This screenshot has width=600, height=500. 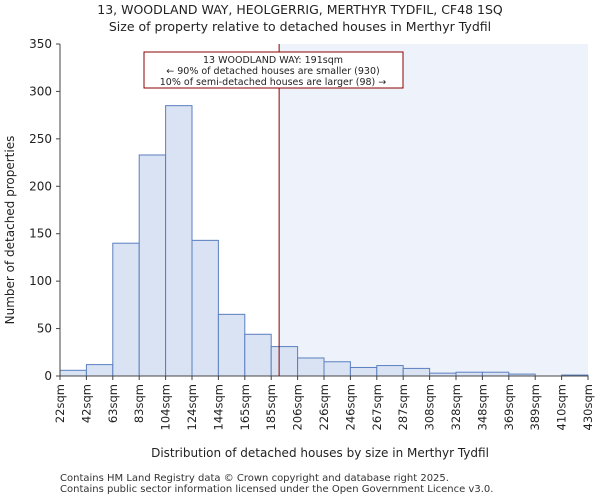 What do you see at coordinates (40, 186) in the screenshot?
I see `y-tick-label: 200` at bounding box center [40, 186].